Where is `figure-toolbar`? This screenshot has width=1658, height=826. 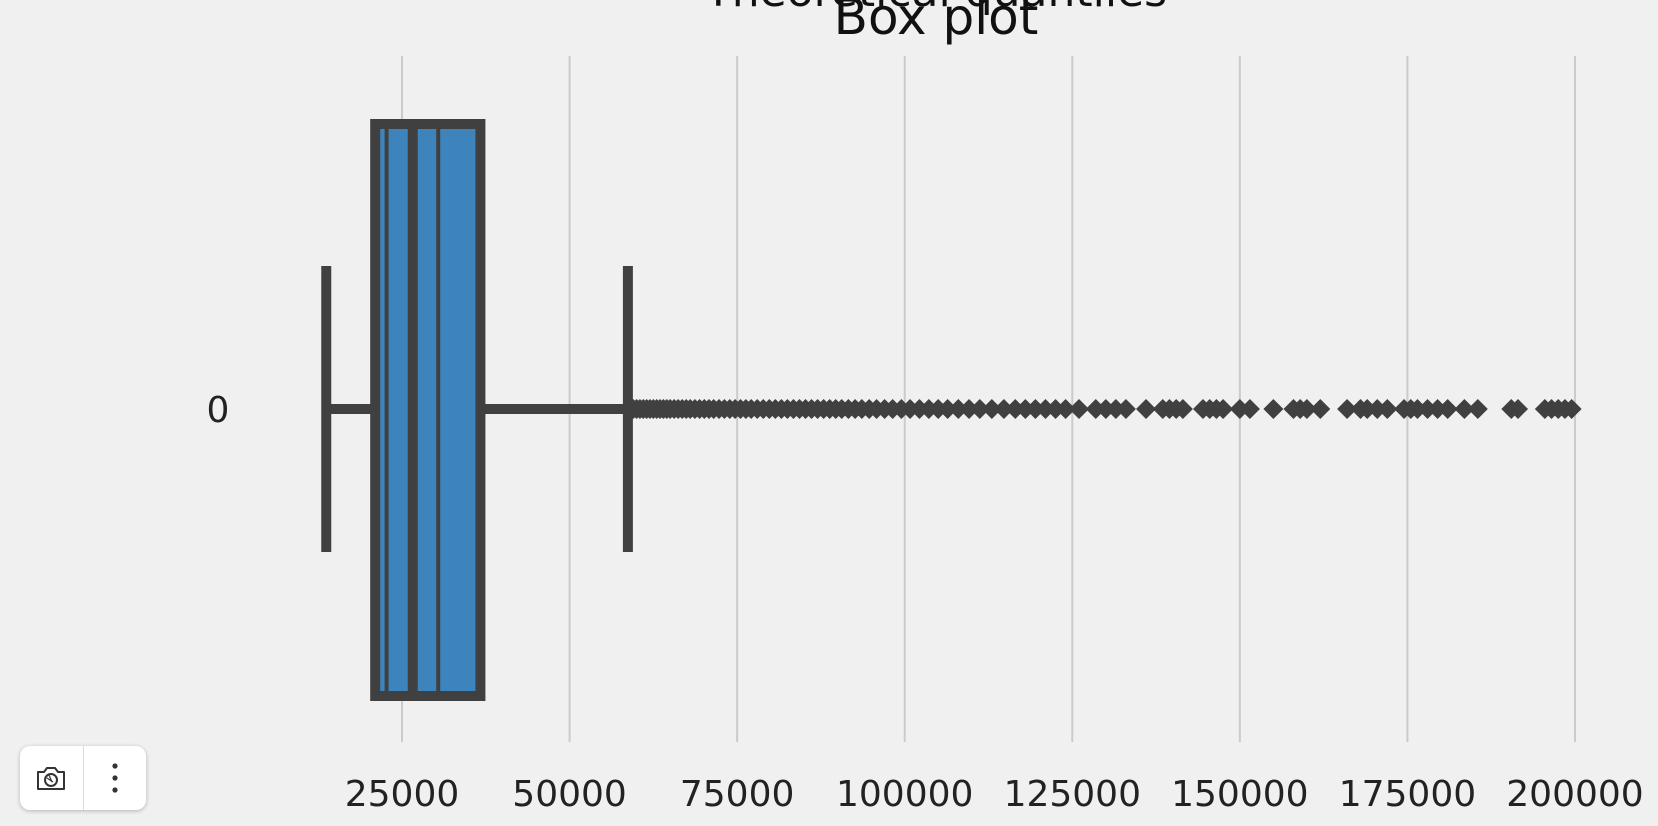 figure-toolbar is located at coordinates (83, 778).